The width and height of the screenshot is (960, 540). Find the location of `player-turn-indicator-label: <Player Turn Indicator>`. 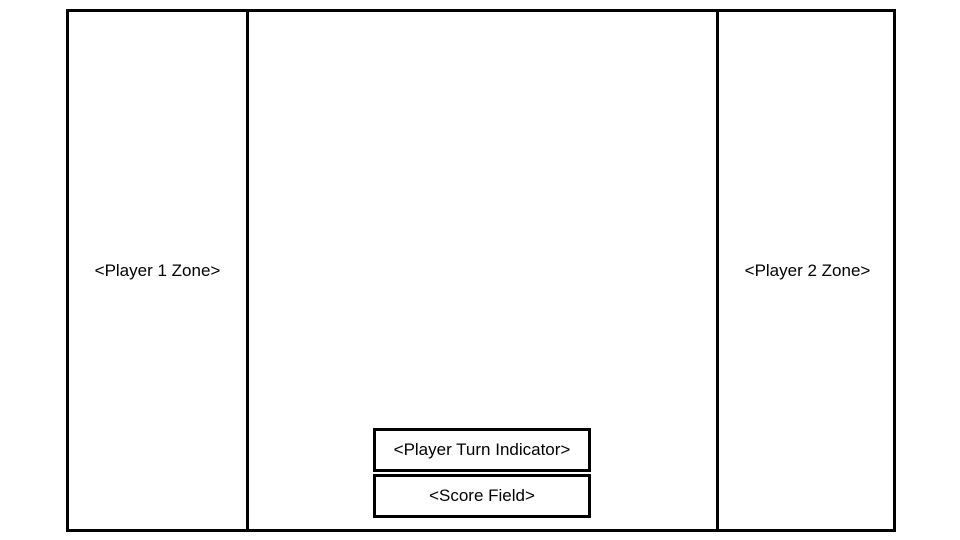

player-turn-indicator-label: <Player Turn Indicator> is located at coordinates (482, 449).